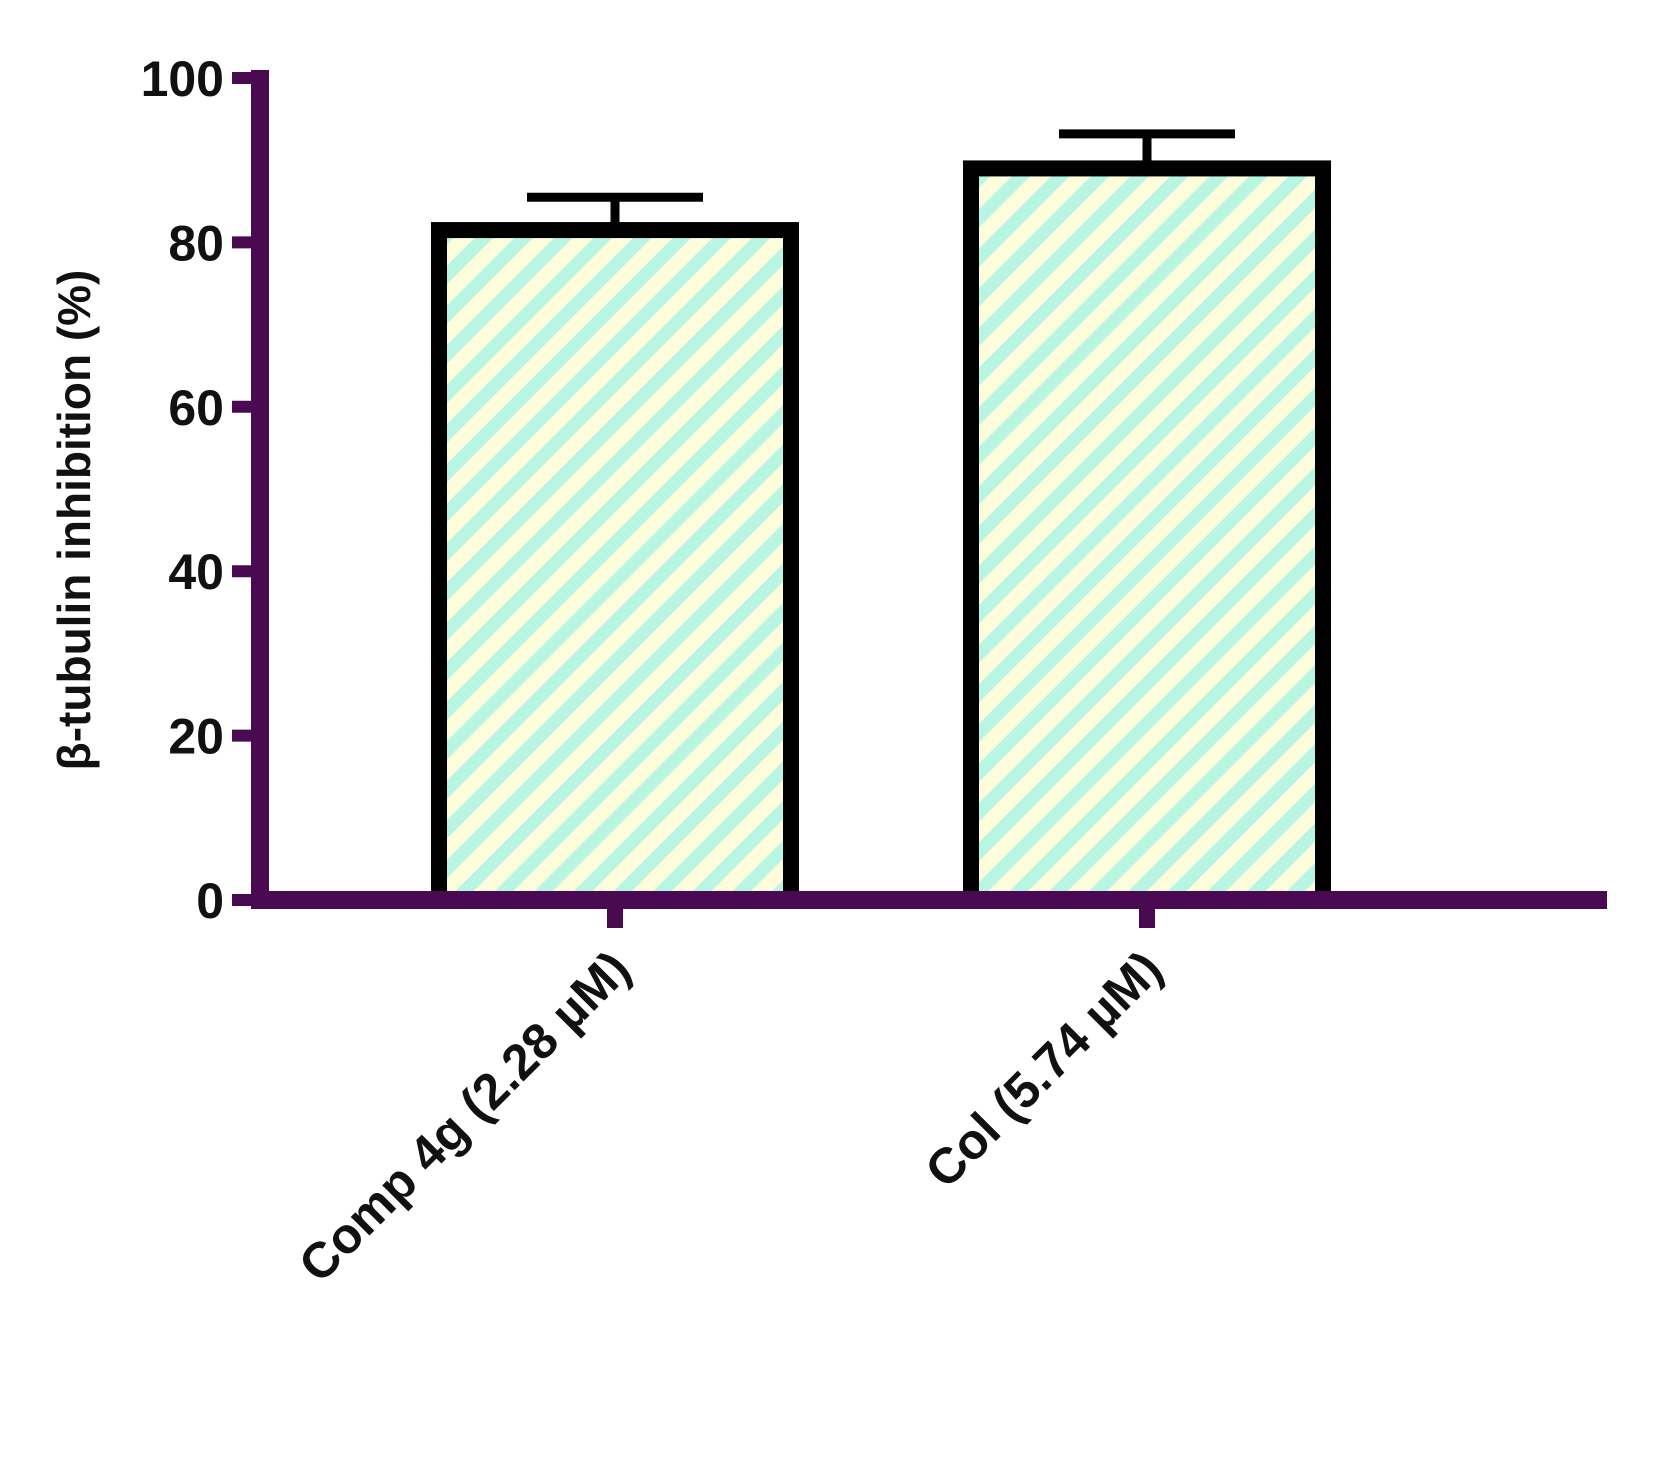 Image resolution: width=1659 pixels, height=1484 pixels. Describe the element at coordinates (200, 490) in the screenshot. I see `y-ticks-group: 0 20 40 60 80 100` at that location.